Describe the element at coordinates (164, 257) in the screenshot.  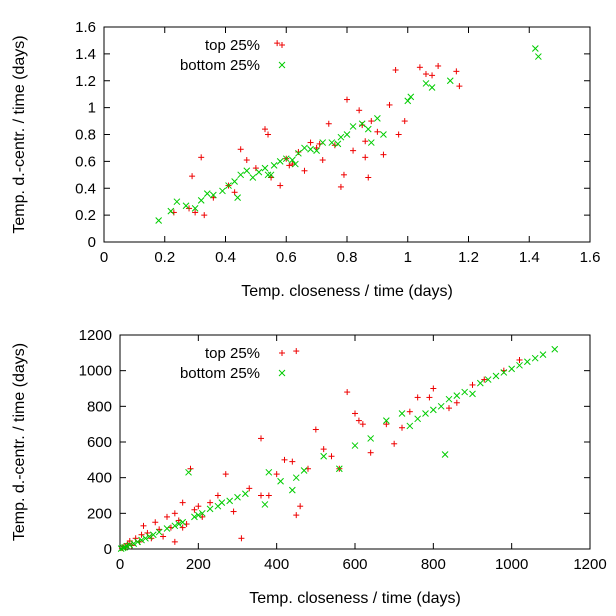
I see `x-tick-label: 0.2` at that location.